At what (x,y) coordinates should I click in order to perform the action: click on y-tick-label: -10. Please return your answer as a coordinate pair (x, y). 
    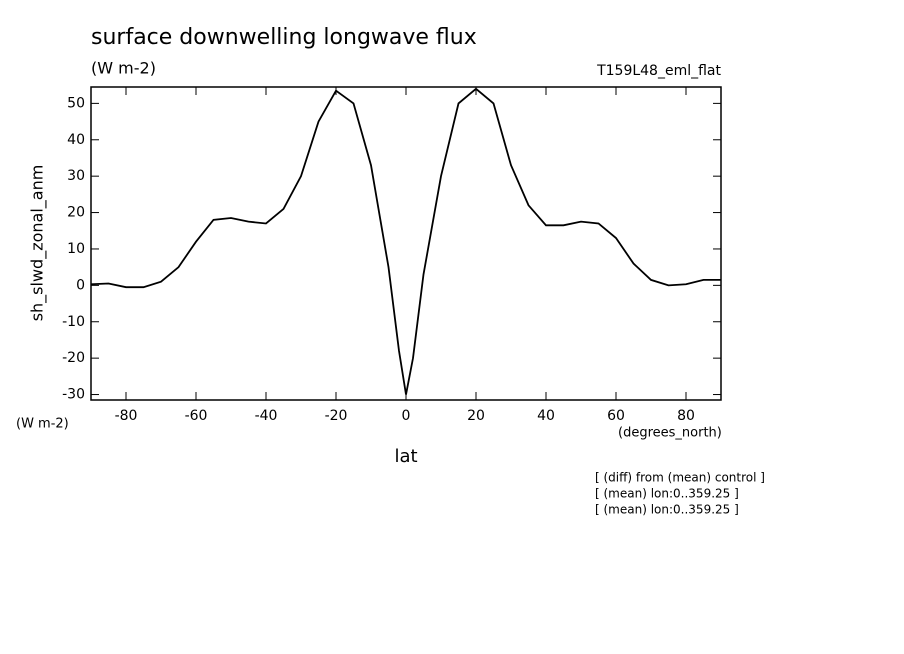
    Looking at the image, I should click on (73, 322).